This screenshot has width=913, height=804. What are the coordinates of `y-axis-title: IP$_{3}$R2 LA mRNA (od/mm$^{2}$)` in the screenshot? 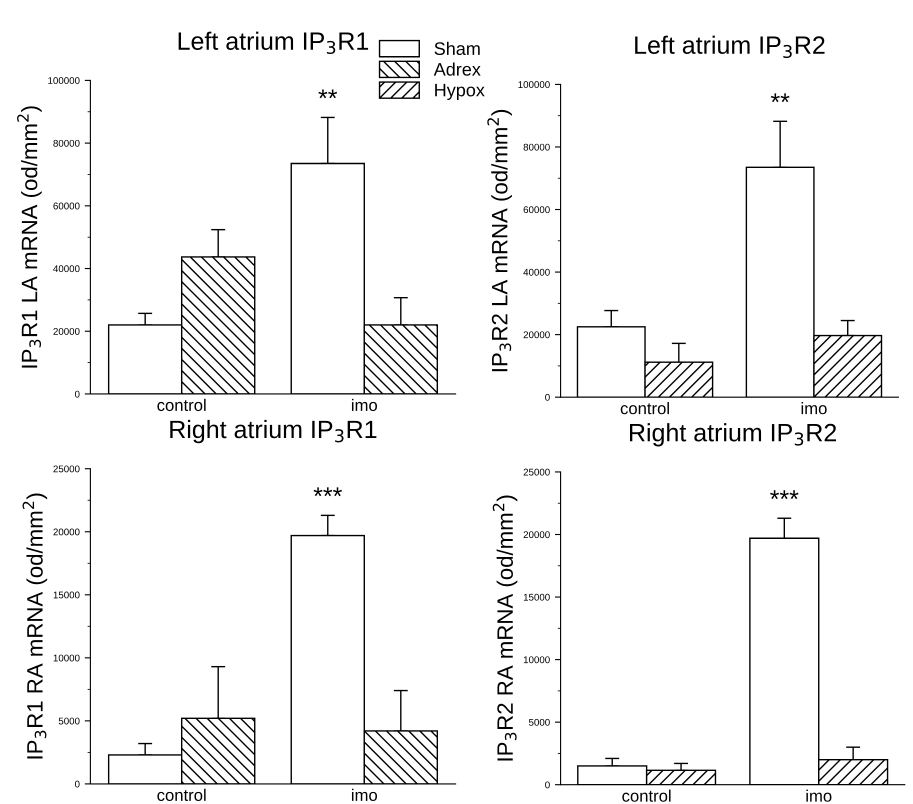 It's located at (499, 241).